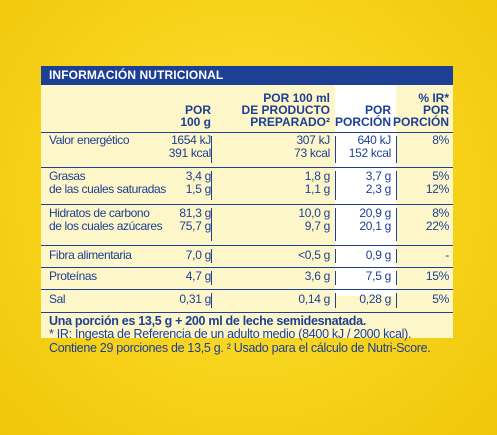  What do you see at coordinates (317, 276) in the screenshot?
I see `value-prepared: 3,6 g` at bounding box center [317, 276].